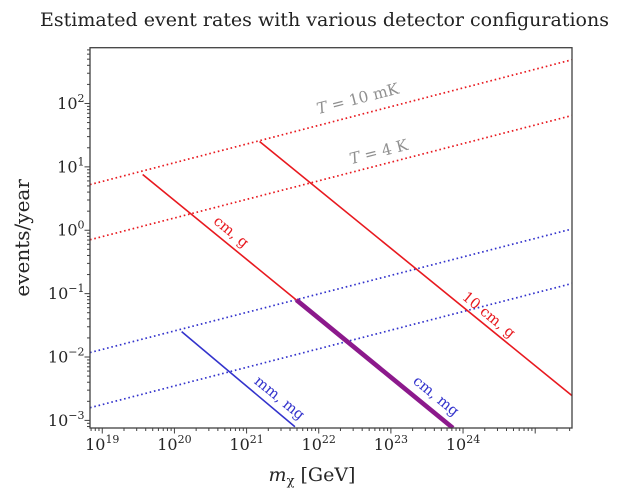  Describe the element at coordinates (312, 476) in the screenshot. I see `x-axis-label: mχ [GeV]` at that location.